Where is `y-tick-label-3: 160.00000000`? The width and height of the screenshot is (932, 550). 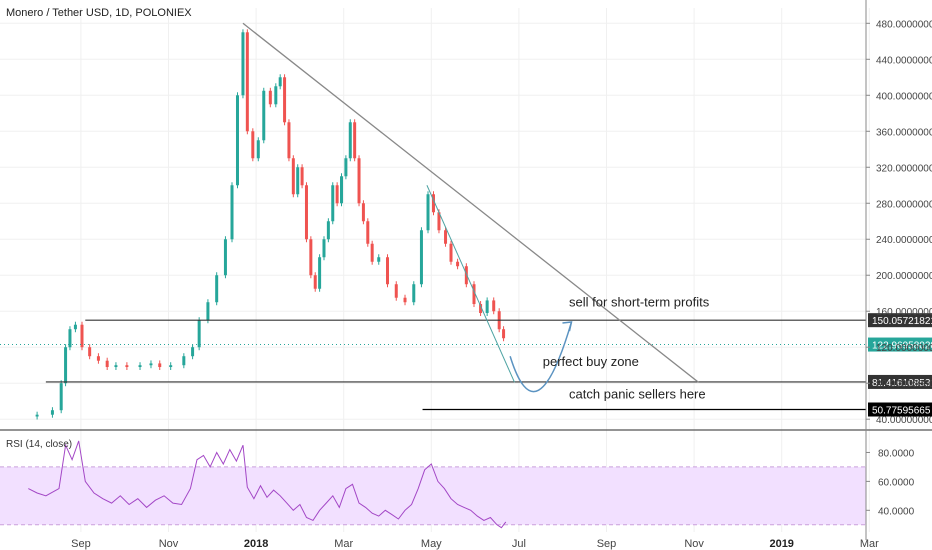 y-tick-label-3: 160.00000000 is located at coordinates (904, 312).